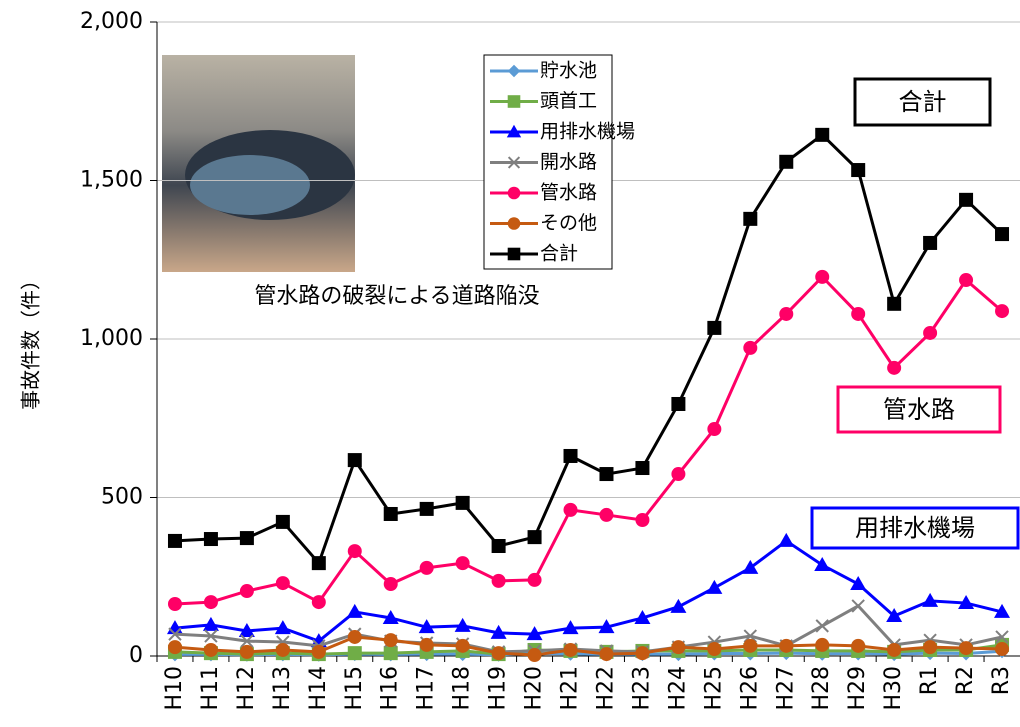  Describe the element at coordinates (31, 340) in the screenshot. I see `y-axis-label: 事故件数（件）` at that location.